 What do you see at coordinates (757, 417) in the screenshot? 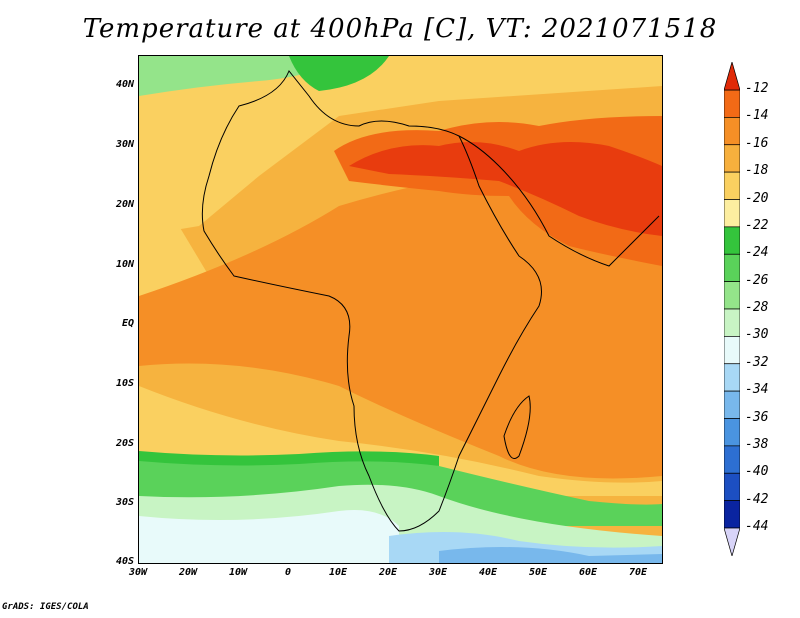
I see `colorbar-label: -36` at bounding box center [757, 417].